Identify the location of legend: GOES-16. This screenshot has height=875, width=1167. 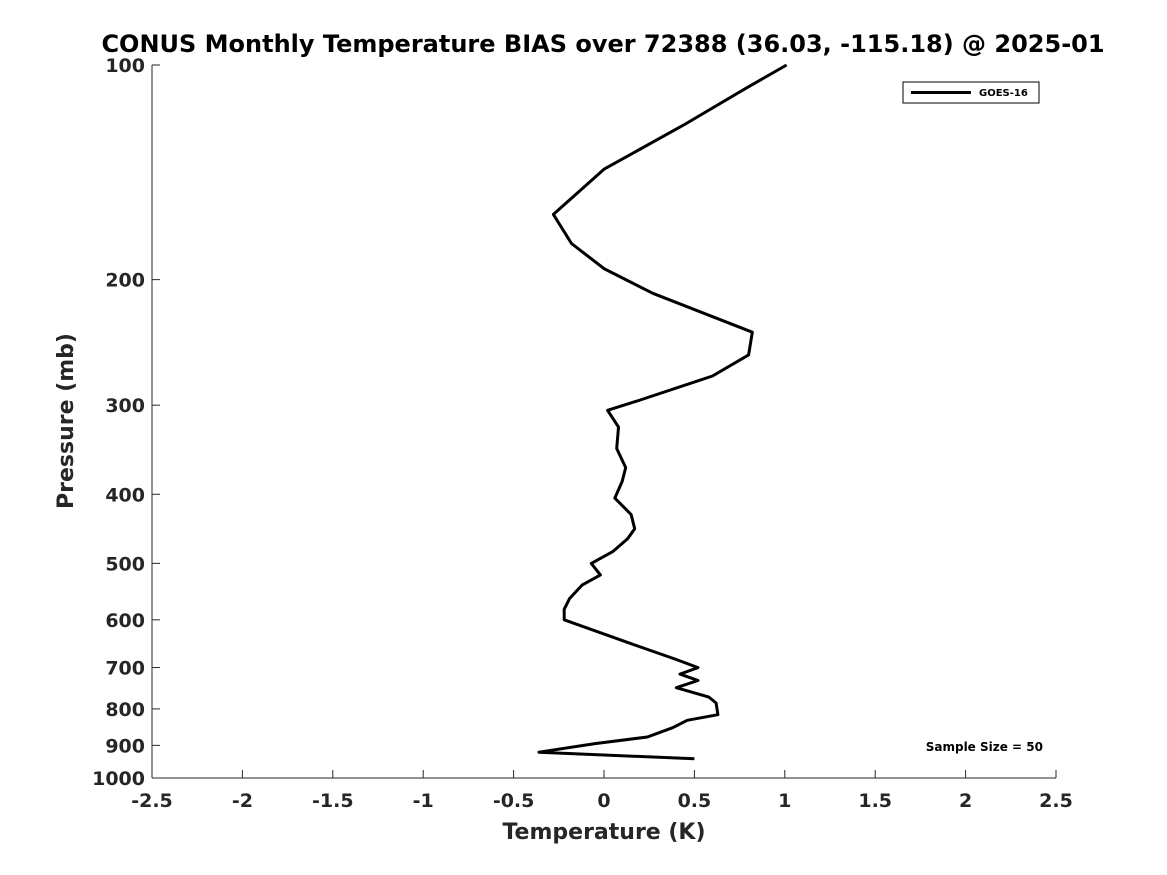
(971, 92).